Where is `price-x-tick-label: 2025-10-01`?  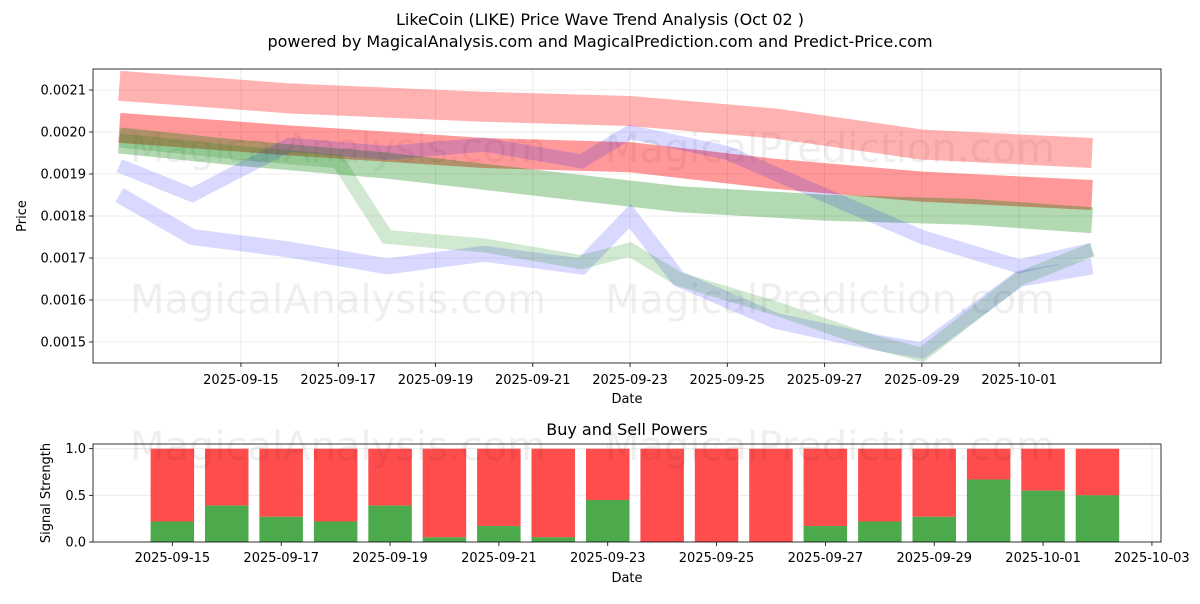 price-x-tick-label: 2025-10-01 is located at coordinates (1019, 380).